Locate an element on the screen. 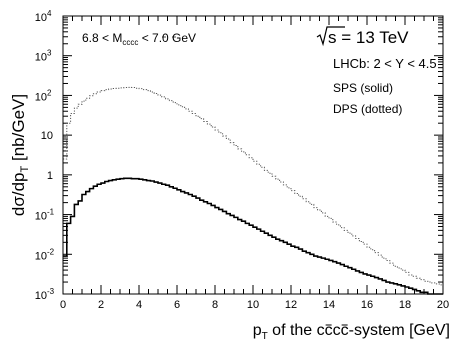 Image resolution: width=454 pixels, height=346 pixels. x-tick-label: 10 is located at coordinates (253, 305).